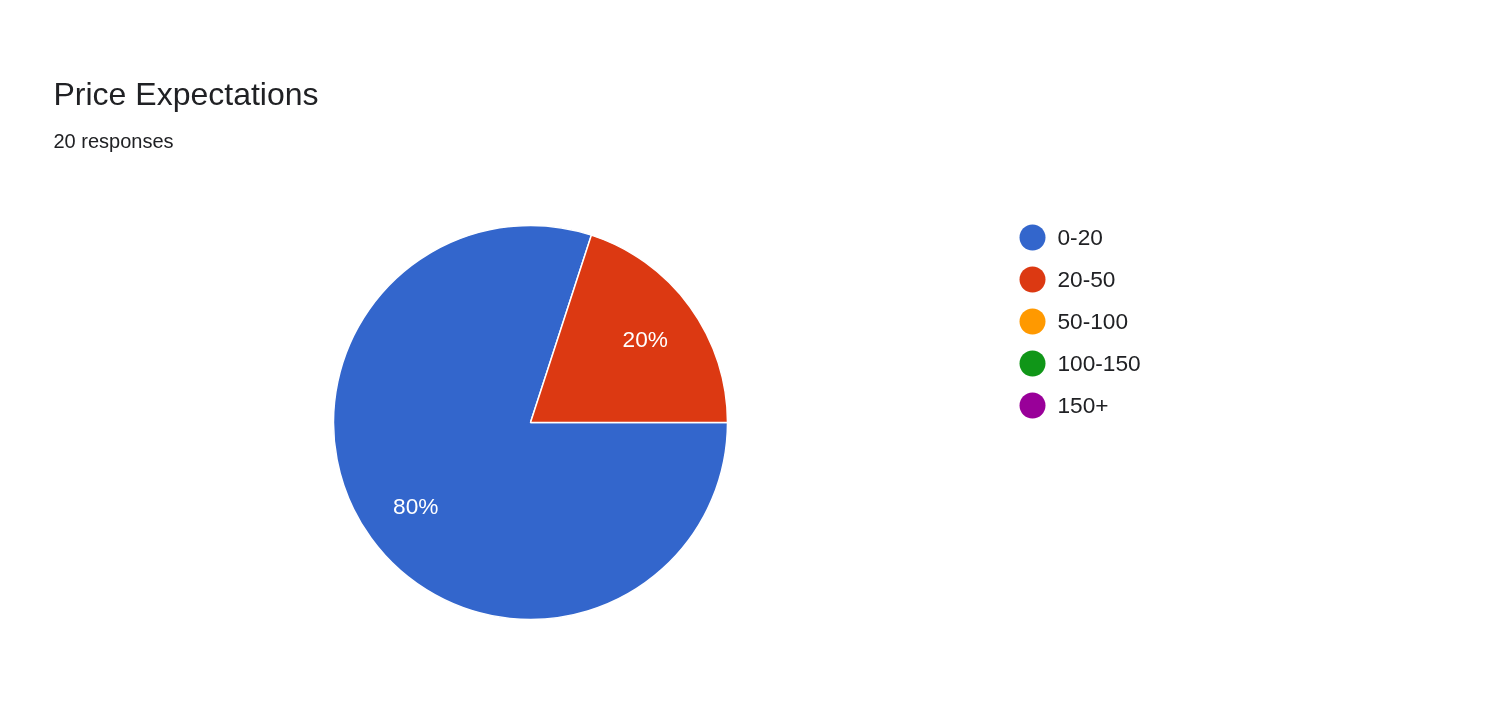  What do you see at coordinates (1080, 237) in the screenshot?
I see `legend-label: 0-20` at bounding box center [1080, 237].